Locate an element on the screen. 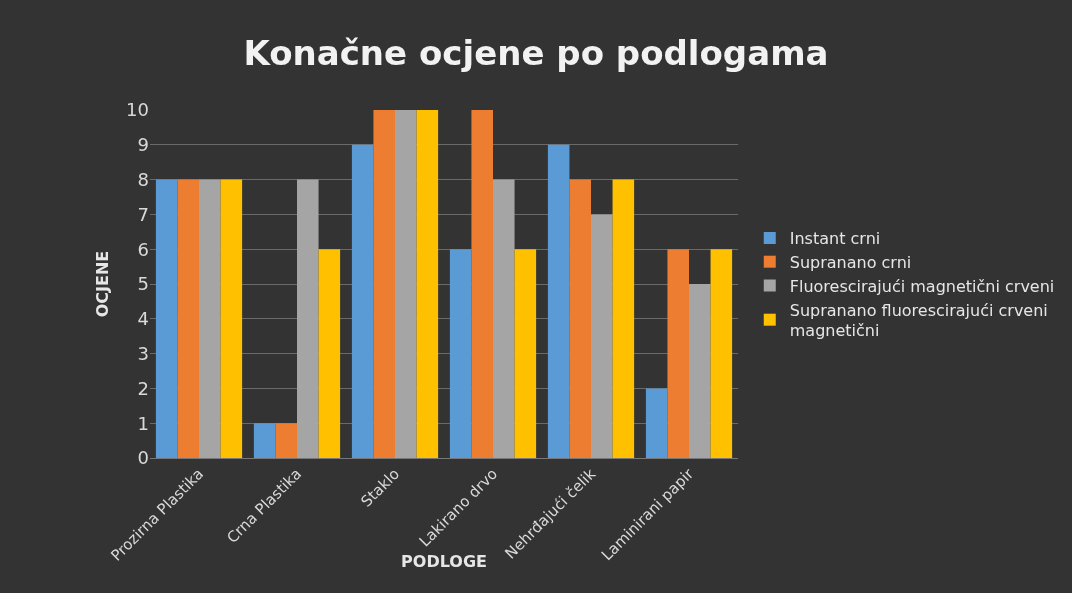  y-tick-label: 8 is located at coordinates (143, 179).